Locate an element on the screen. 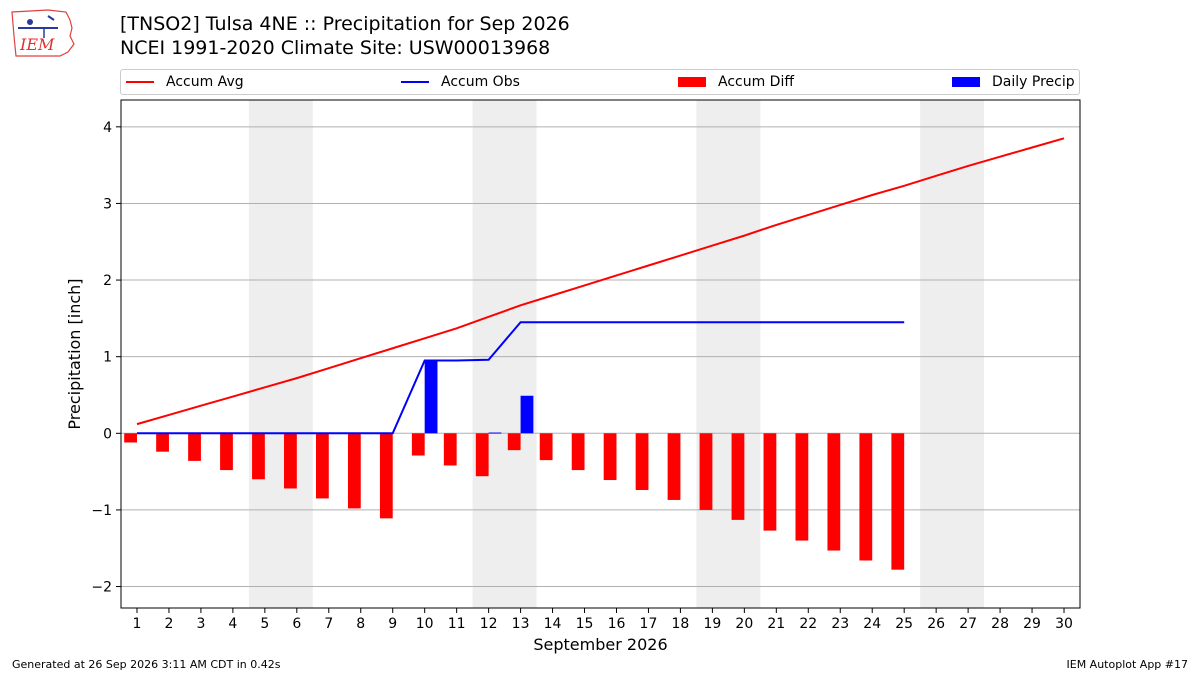 The width and height of the screenshot is (1200, 675). x-tick-label: 7 is located at coordinates (328, 624).